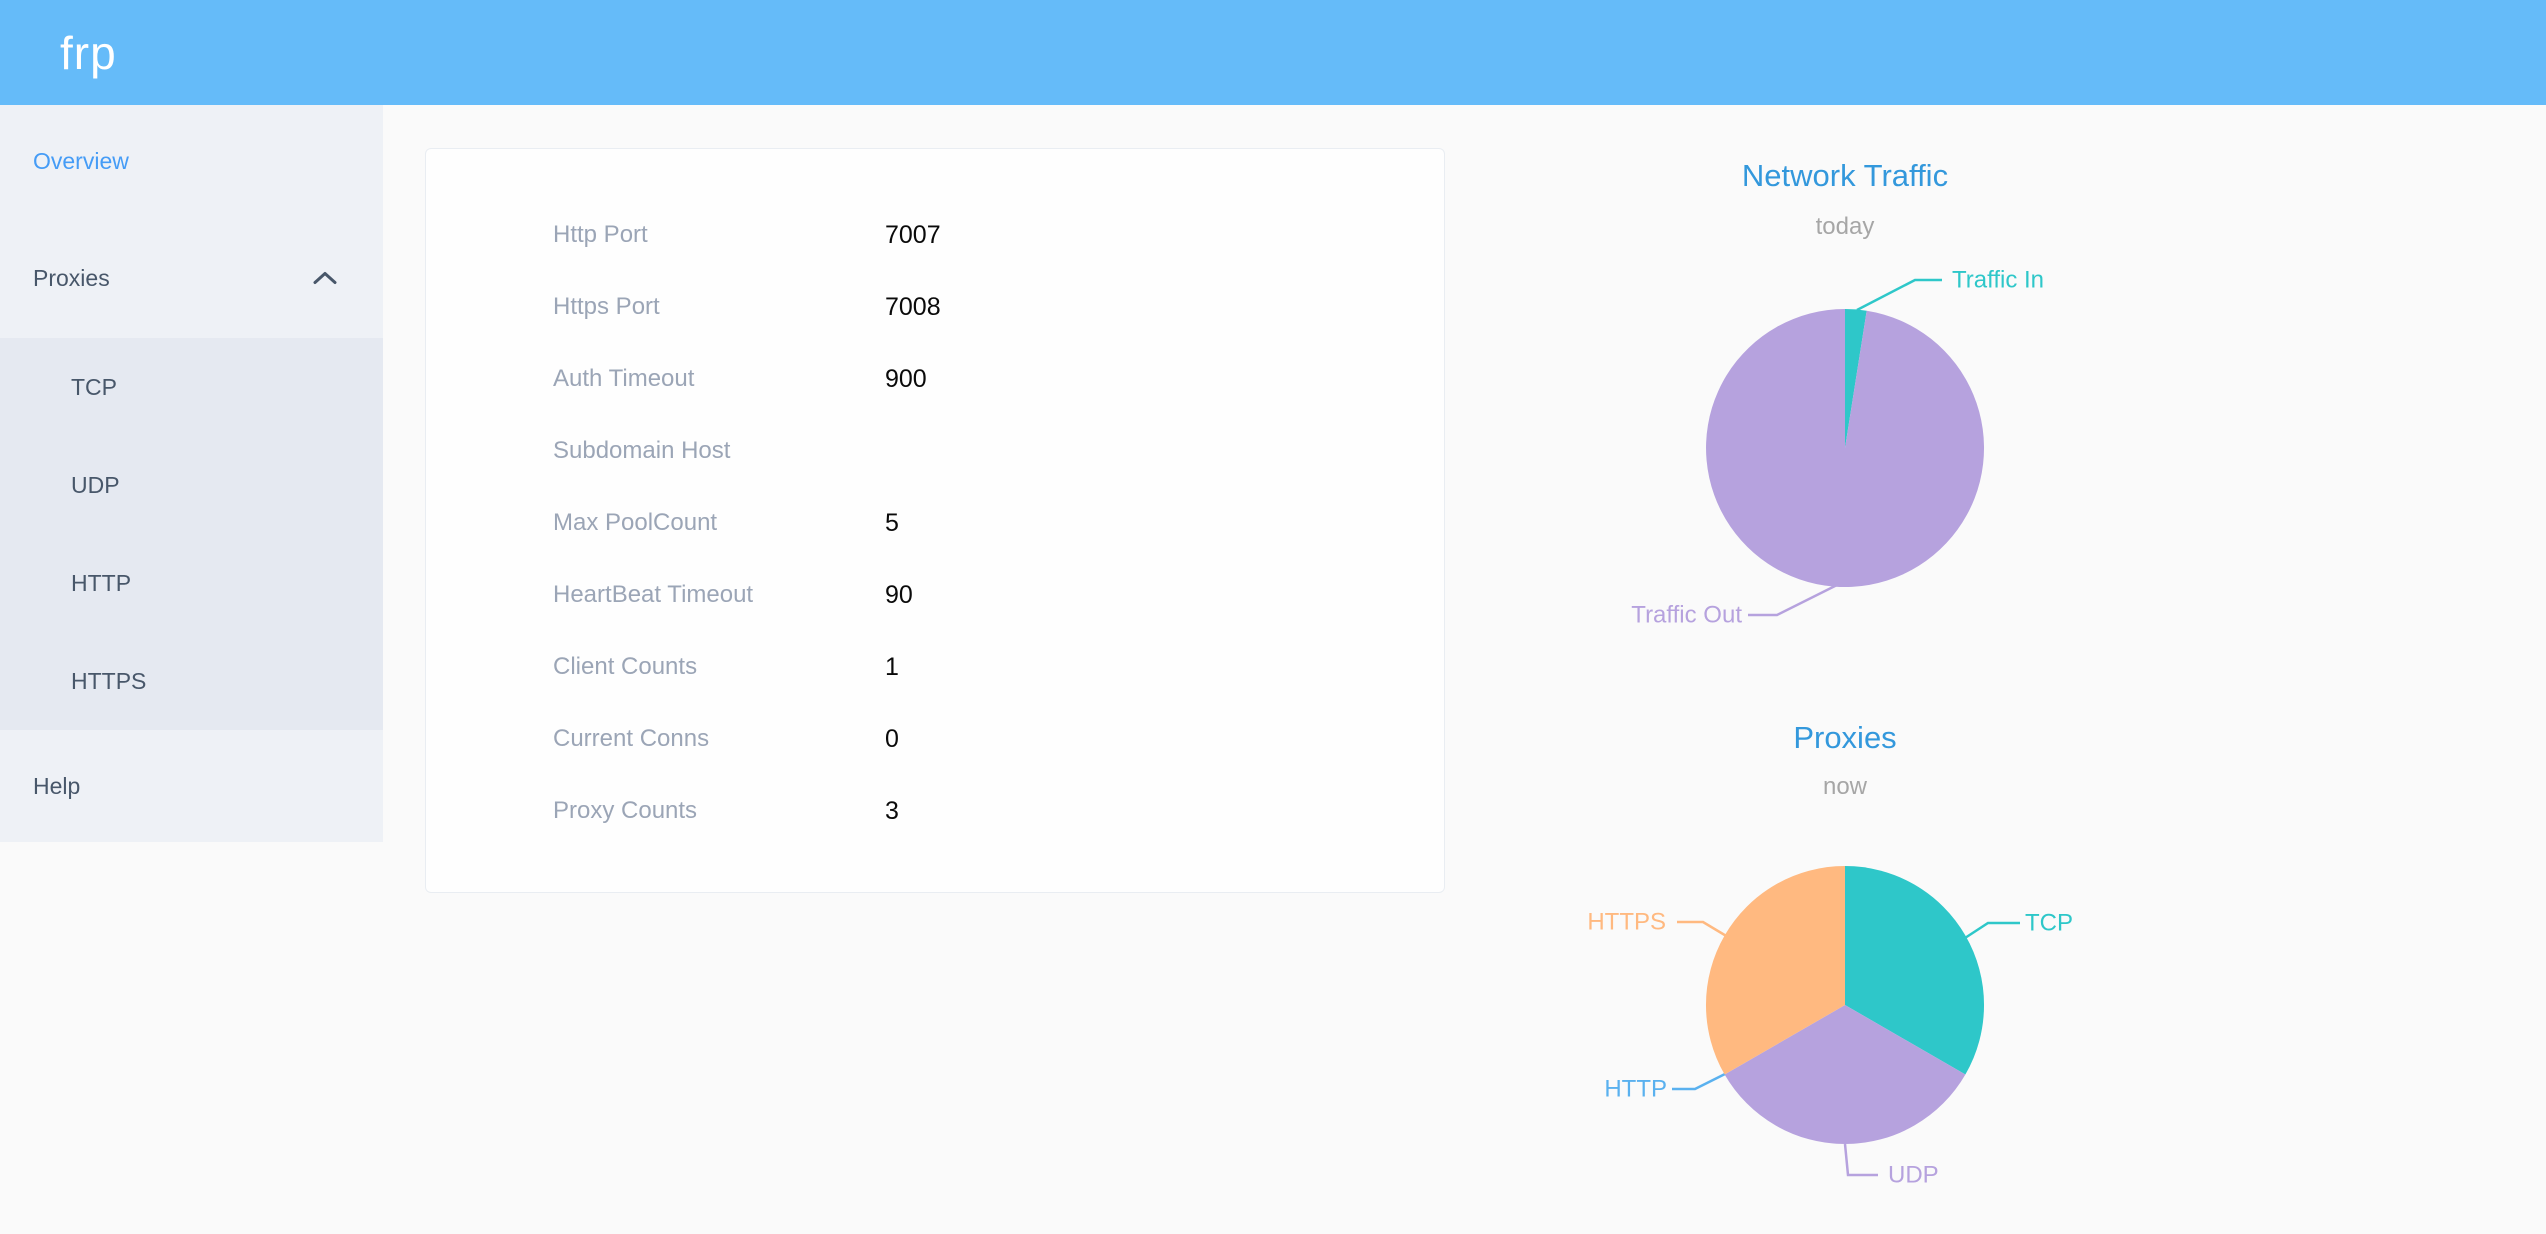 This screenshot has width=2546, height=1234. What do you see at coordinates (906, 378) in the screenshot?
I see `config-value: 900` at bounding box center [906, 378].